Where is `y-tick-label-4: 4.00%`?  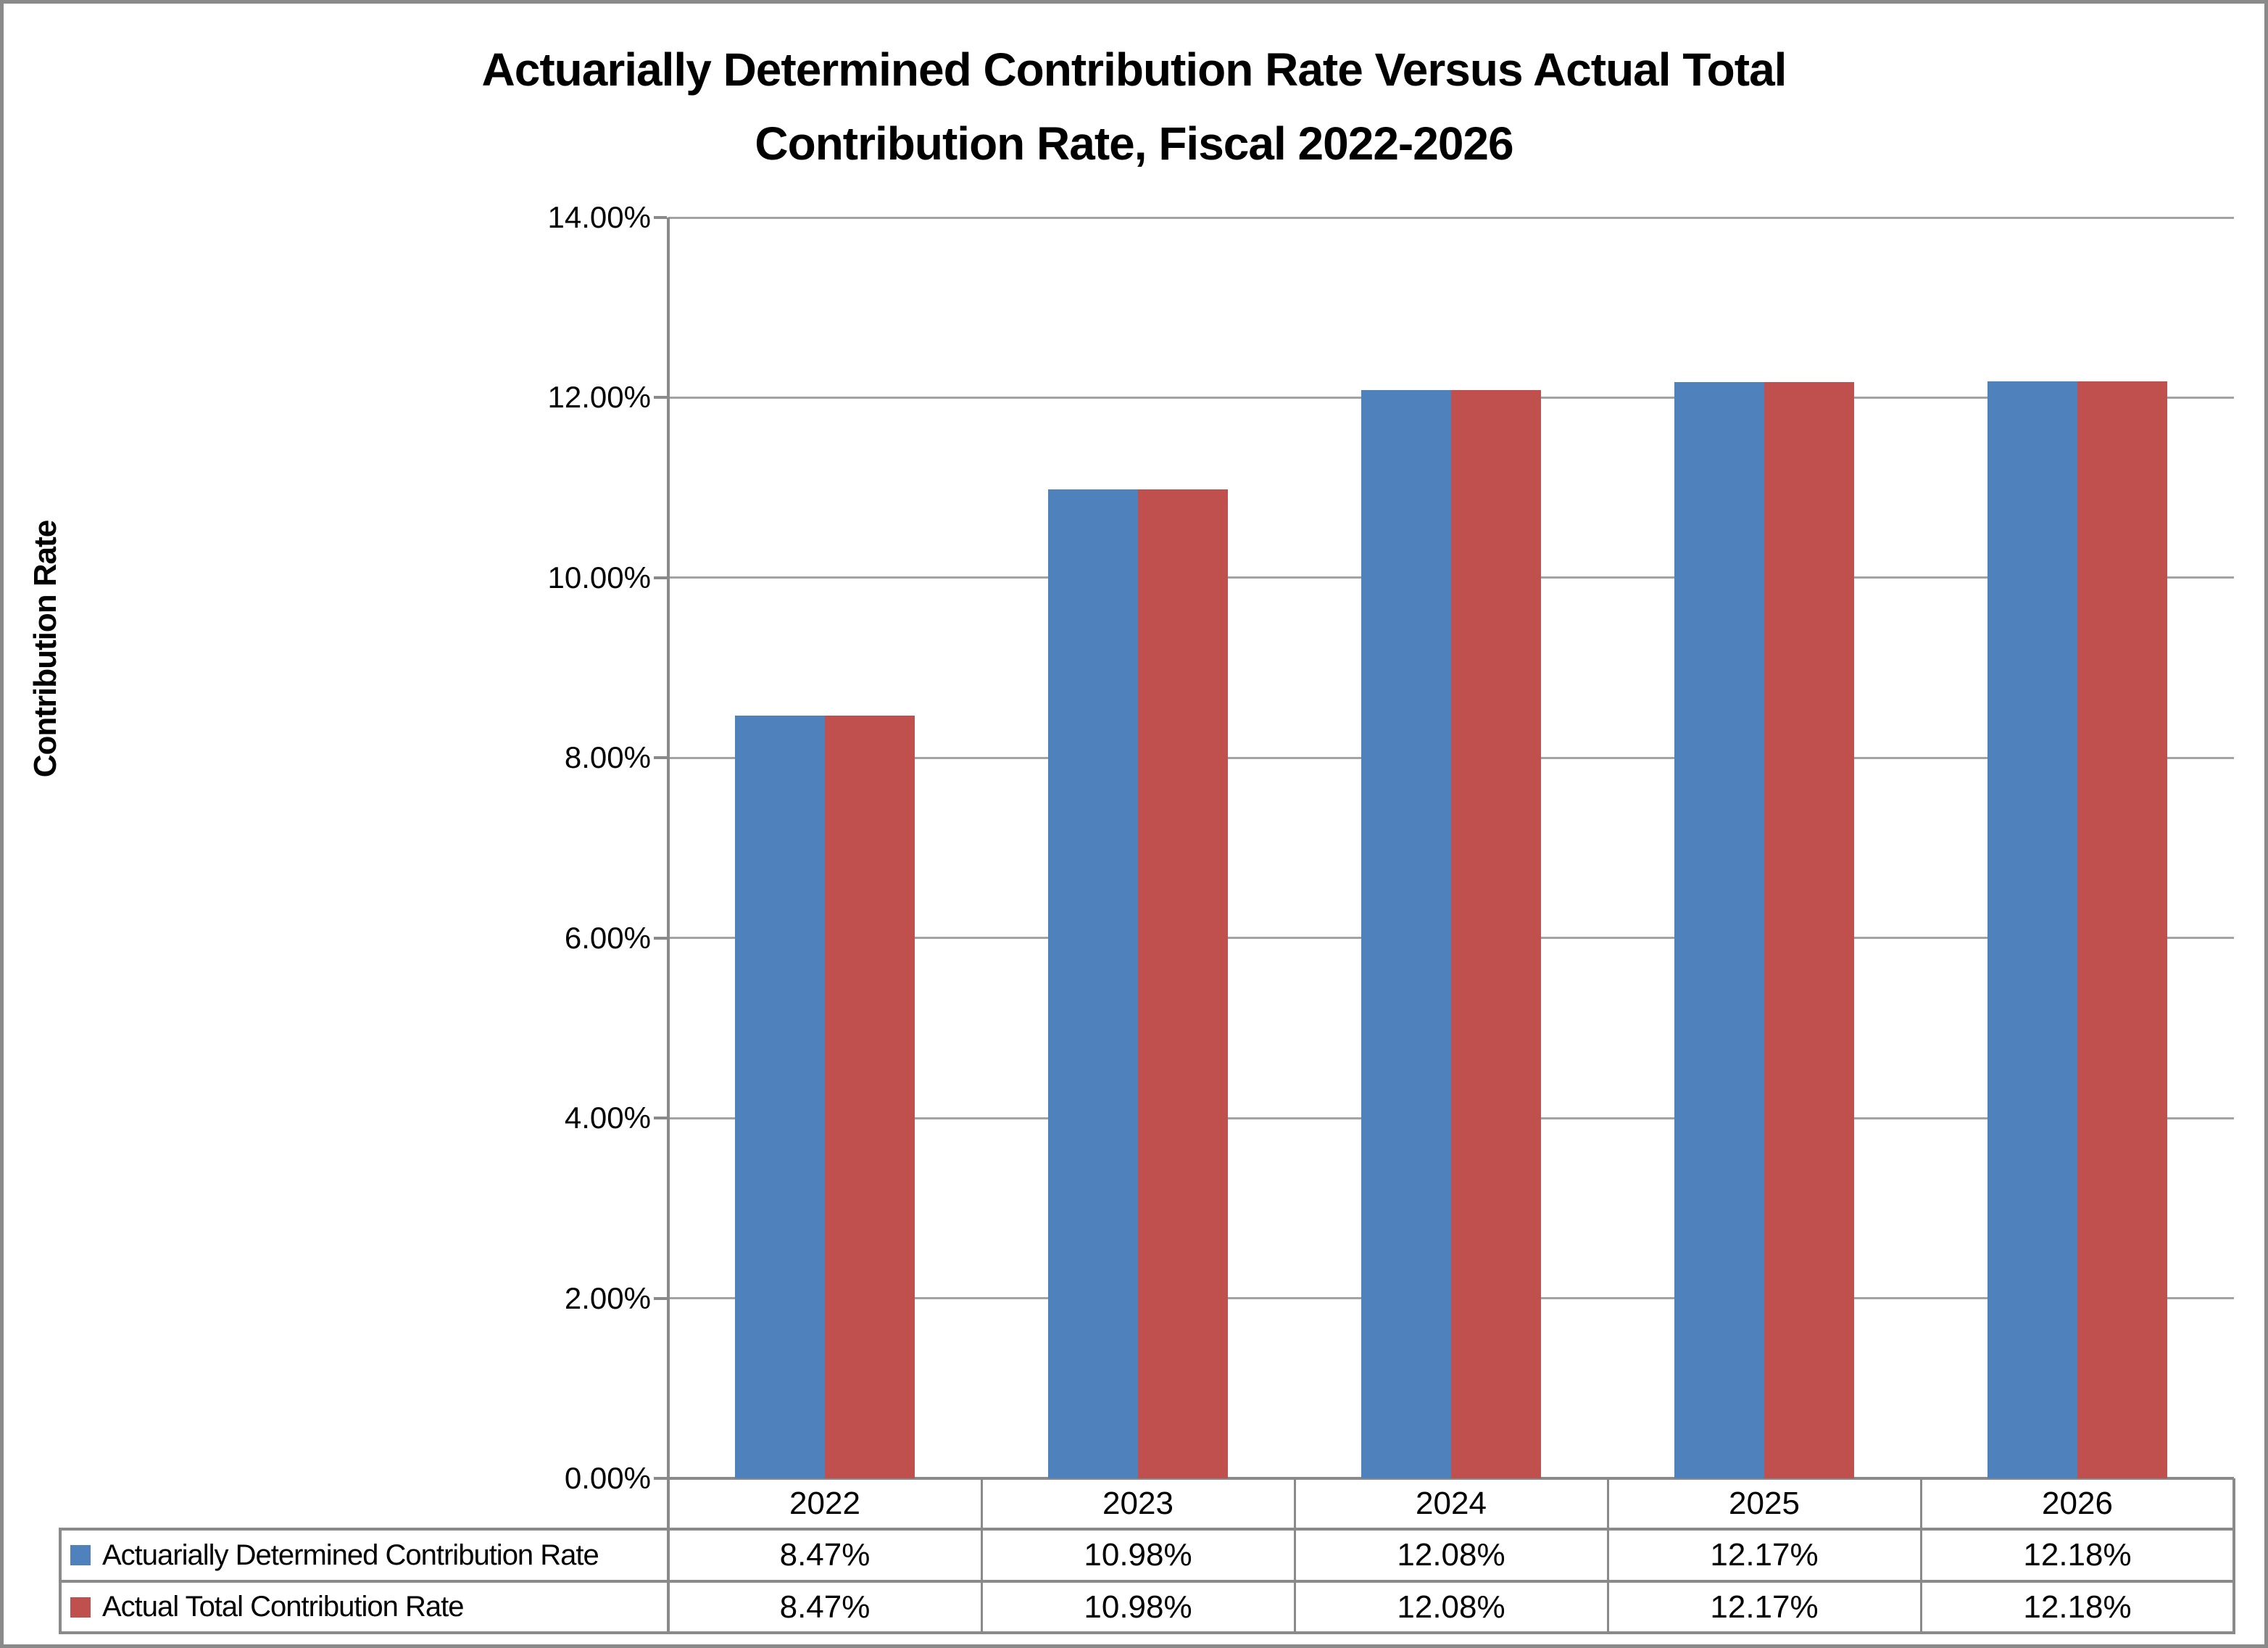 y-tick-label-4: 4.00% is located at coordinates (607, 1118).